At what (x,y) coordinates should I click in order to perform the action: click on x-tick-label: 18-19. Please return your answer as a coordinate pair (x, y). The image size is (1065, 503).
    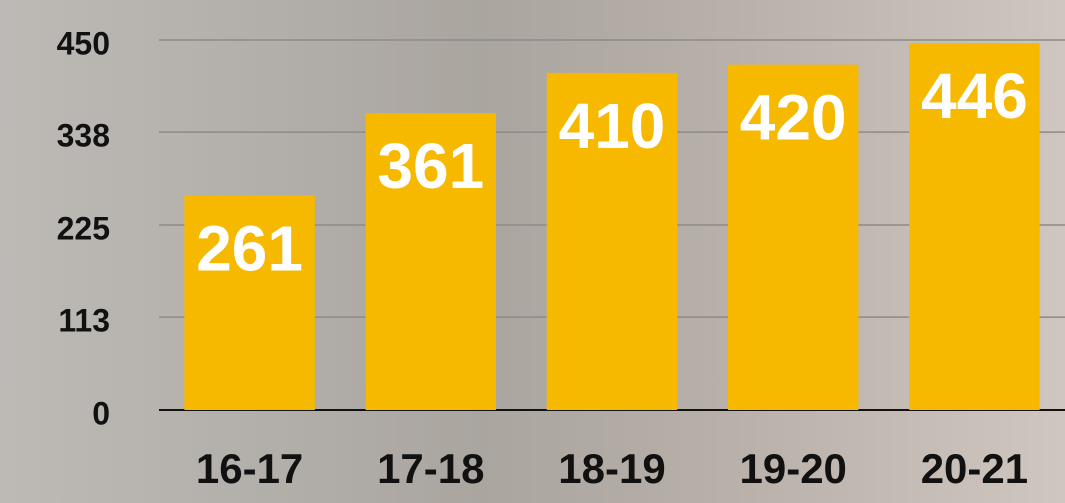
    Looking at the image, I should click on (611, 468).